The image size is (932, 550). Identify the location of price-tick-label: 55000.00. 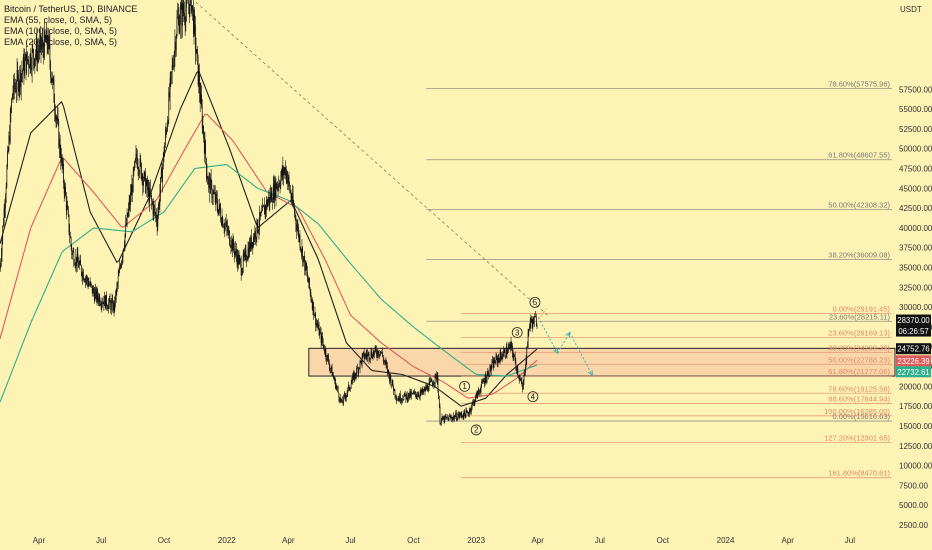
(915, 109).